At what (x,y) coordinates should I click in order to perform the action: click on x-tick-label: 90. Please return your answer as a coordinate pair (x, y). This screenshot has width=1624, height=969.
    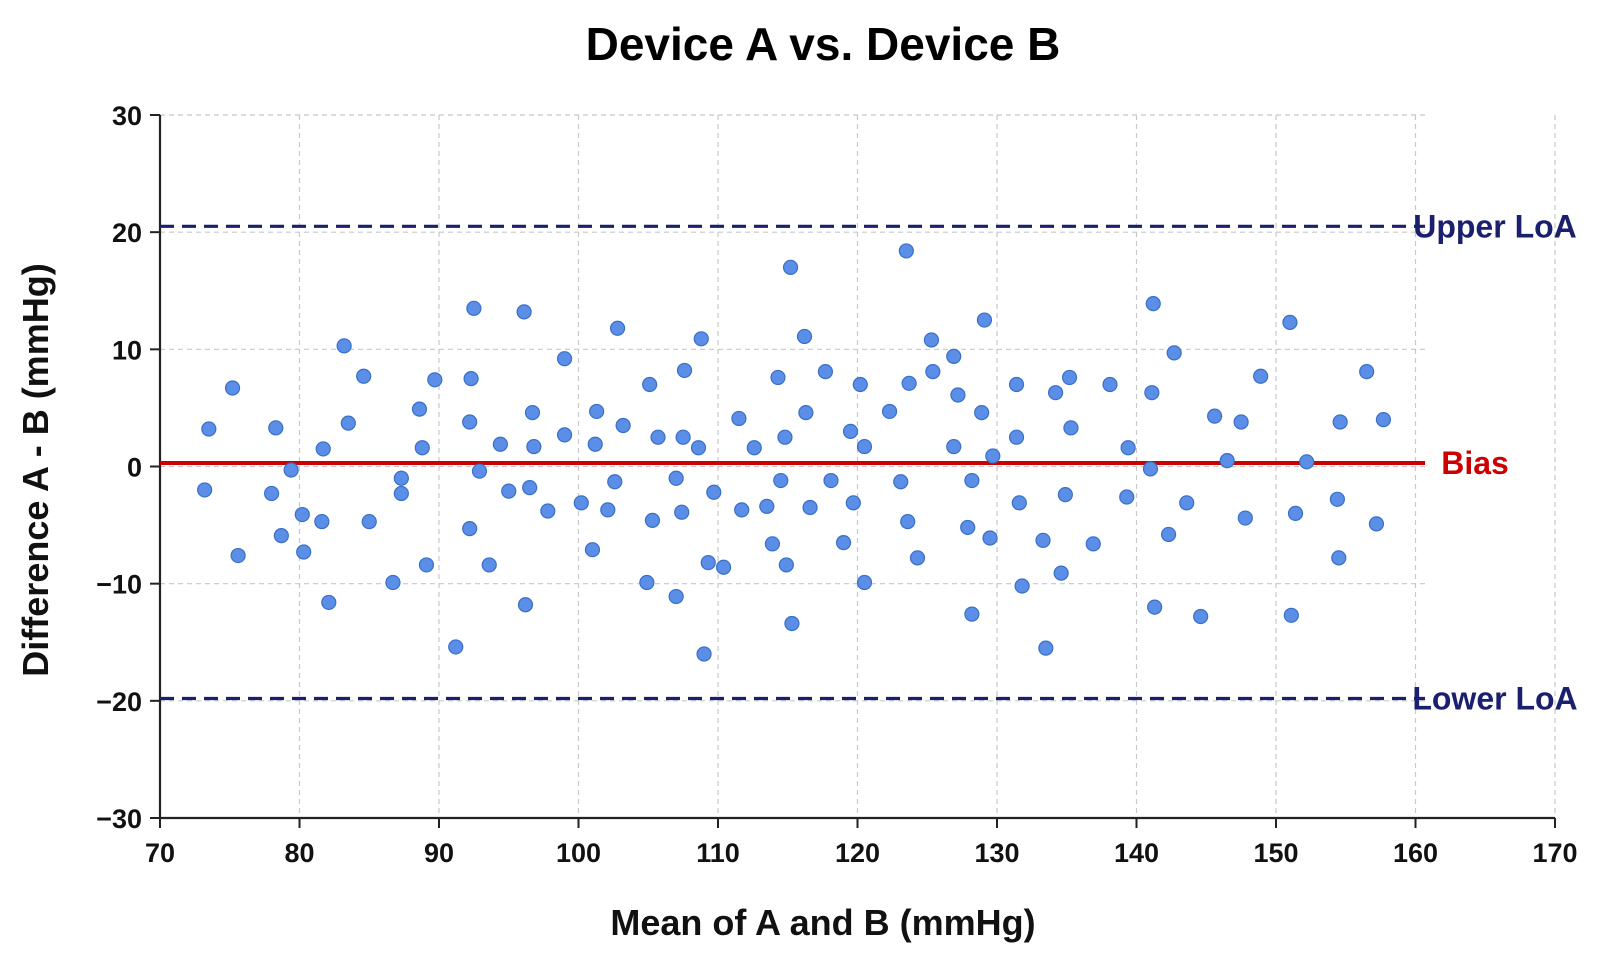
    Looking at the image, I should click on (439, 853).